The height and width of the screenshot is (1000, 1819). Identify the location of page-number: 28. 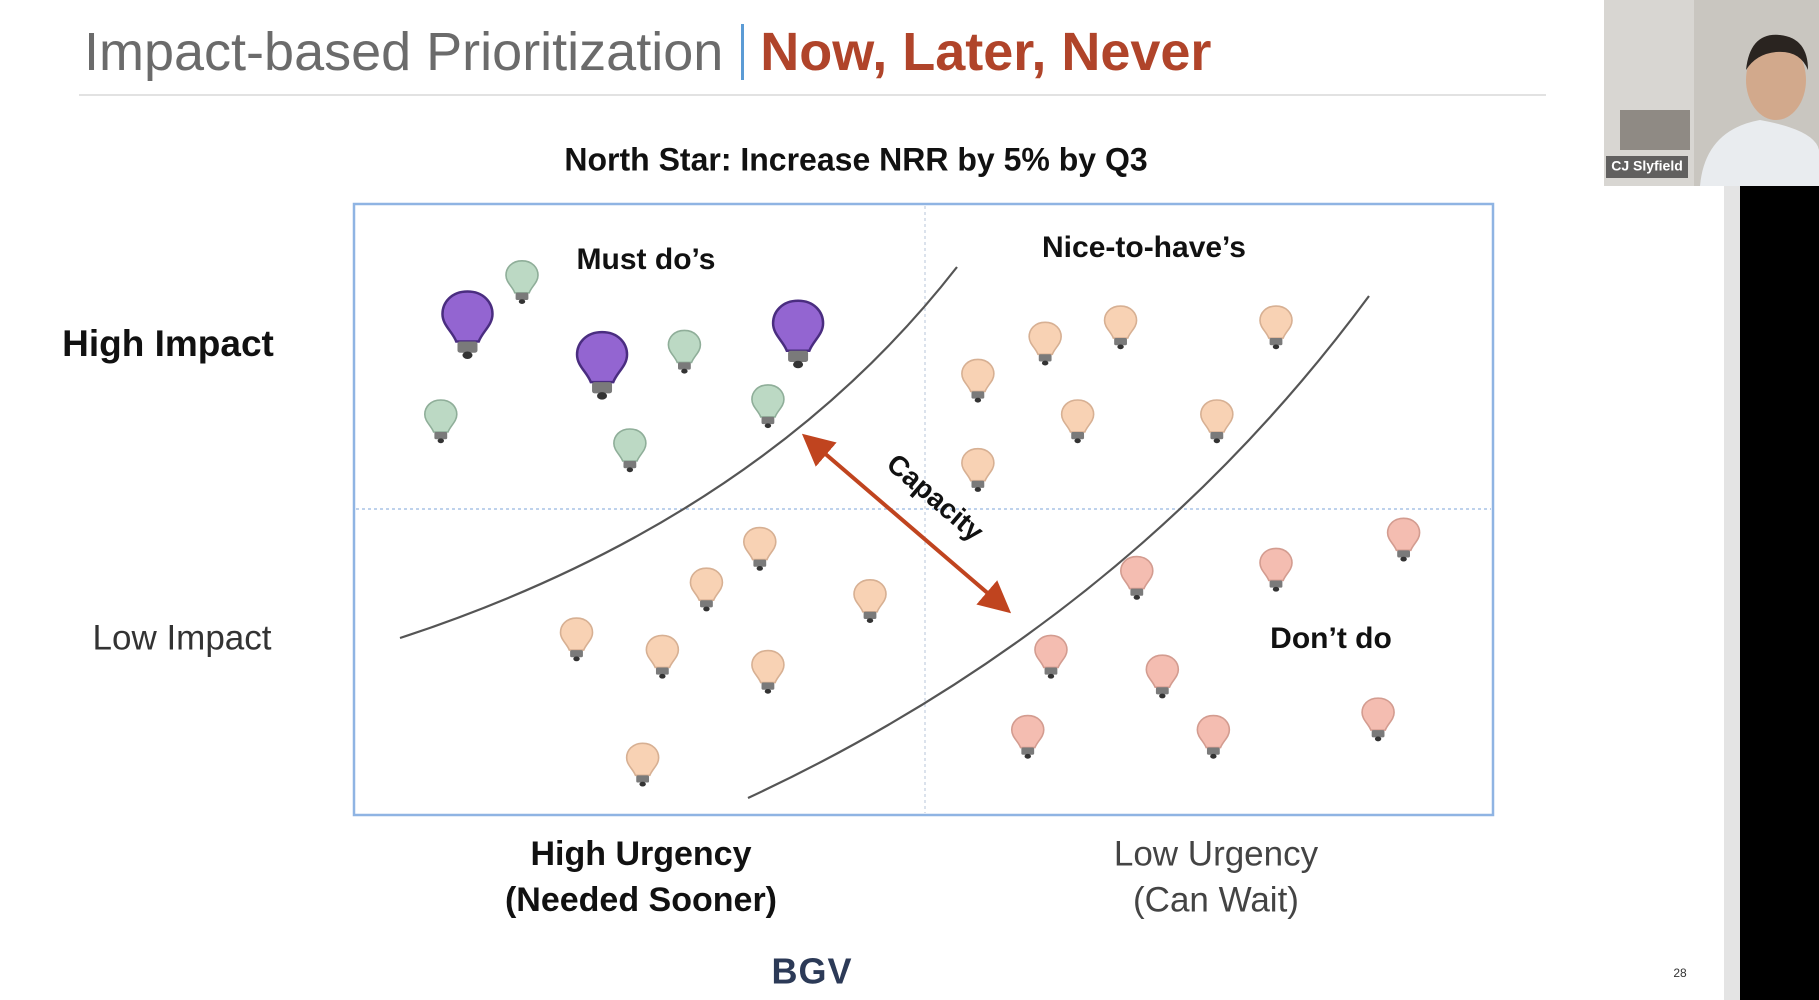
(1680, 973).